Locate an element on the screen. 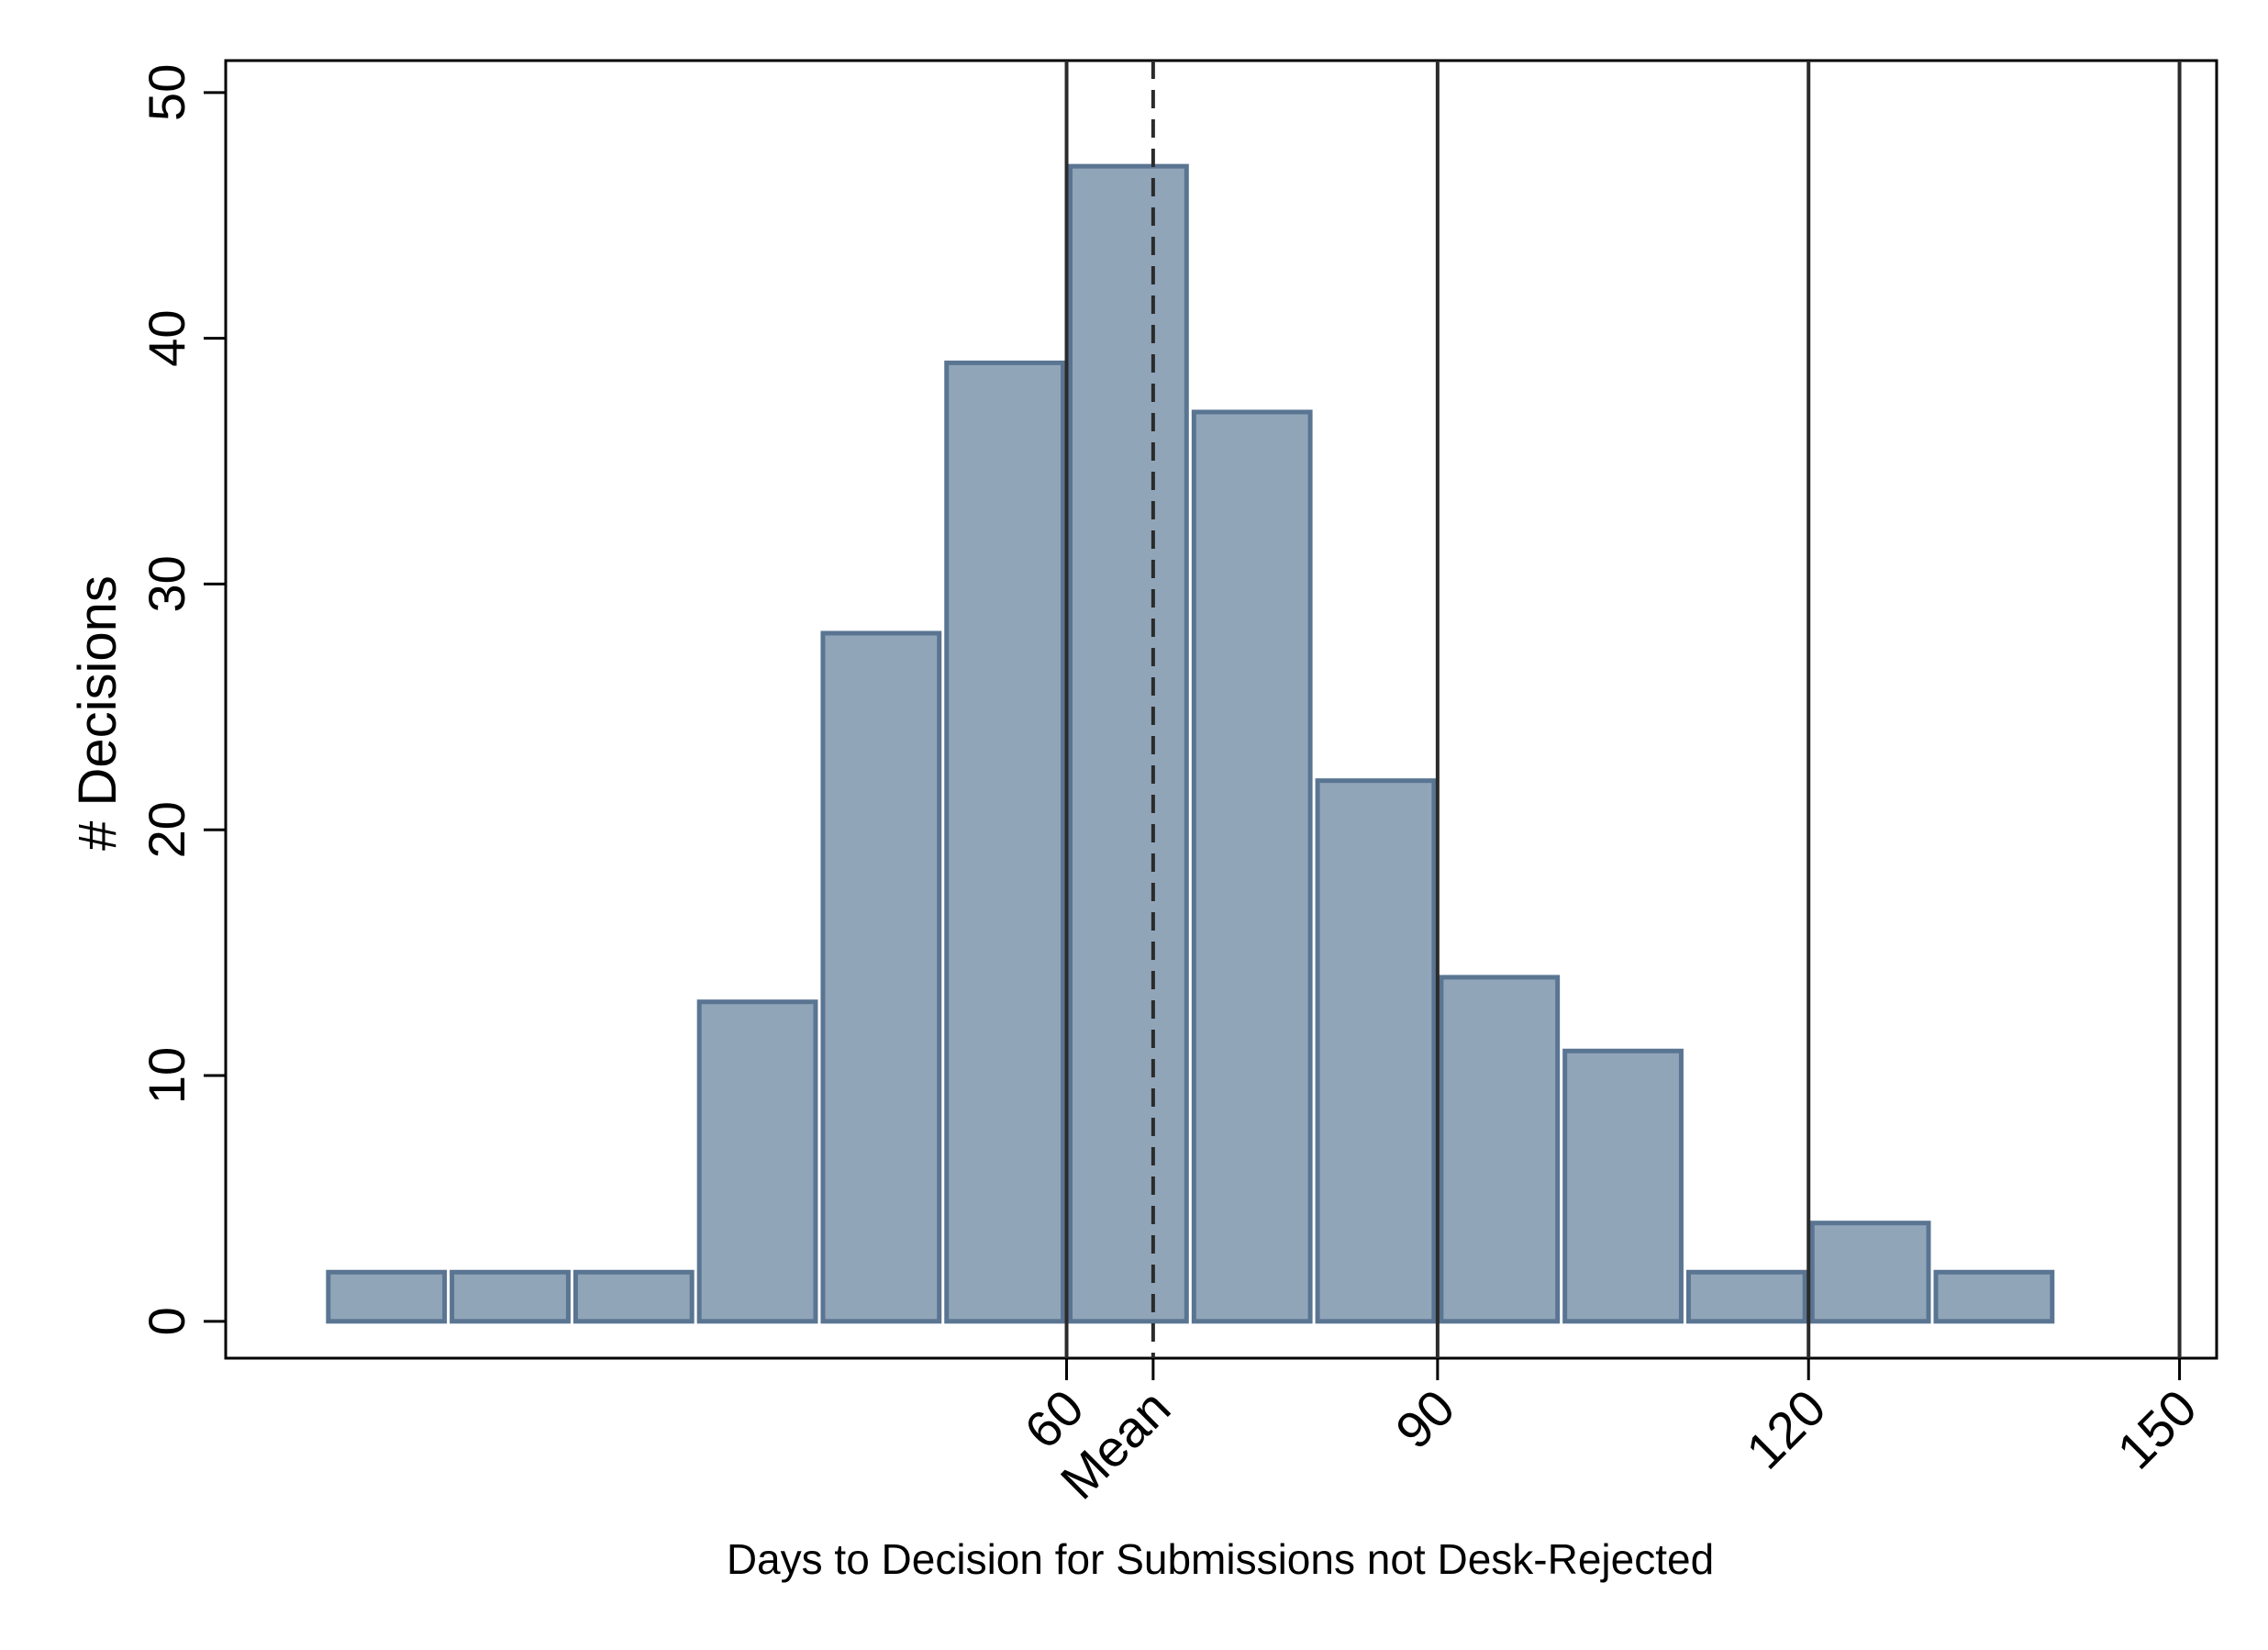  y-tick-label: 30 is located at coordinates (166, 583).